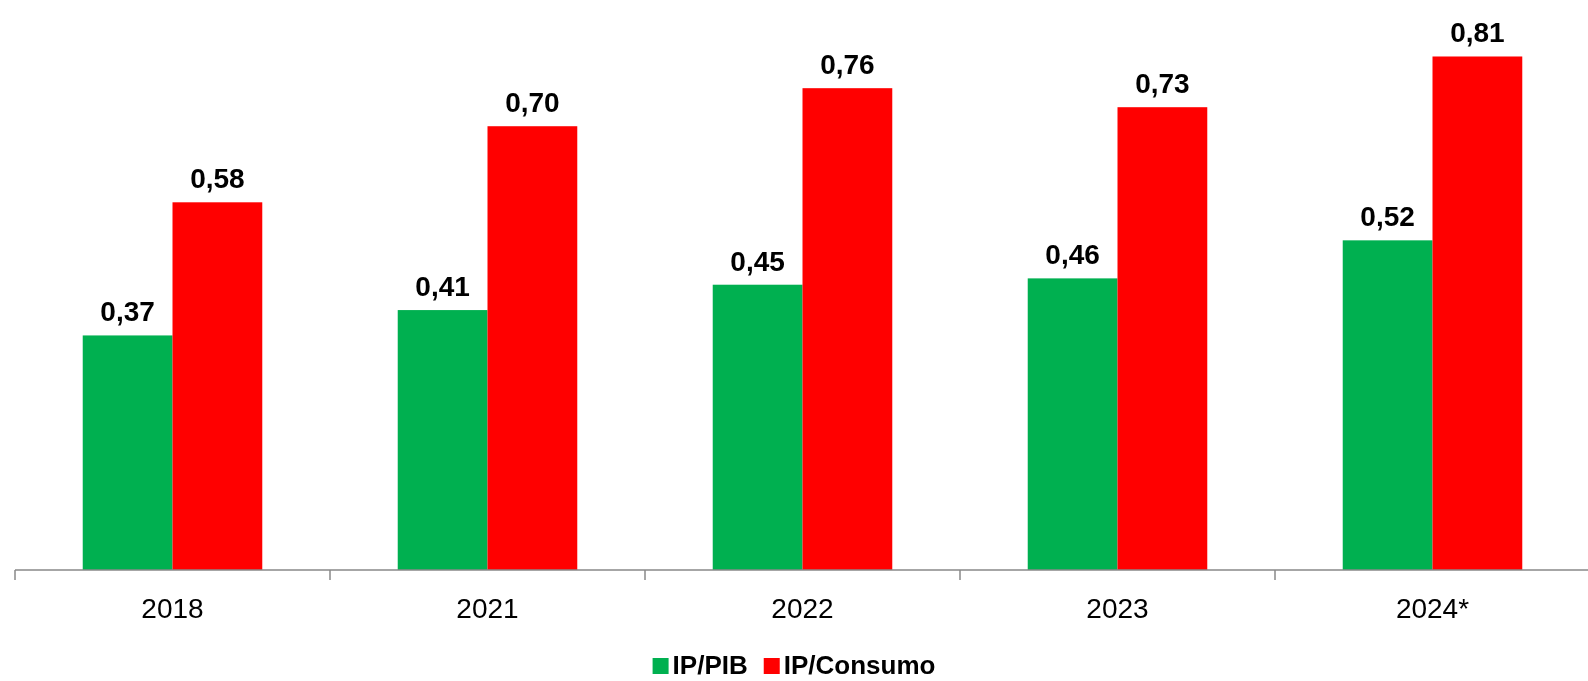 The image size is (1588, 681). Describe the element at coordinates (847, 65) in the screenshot. I see `data-label: 0,76` at that location.